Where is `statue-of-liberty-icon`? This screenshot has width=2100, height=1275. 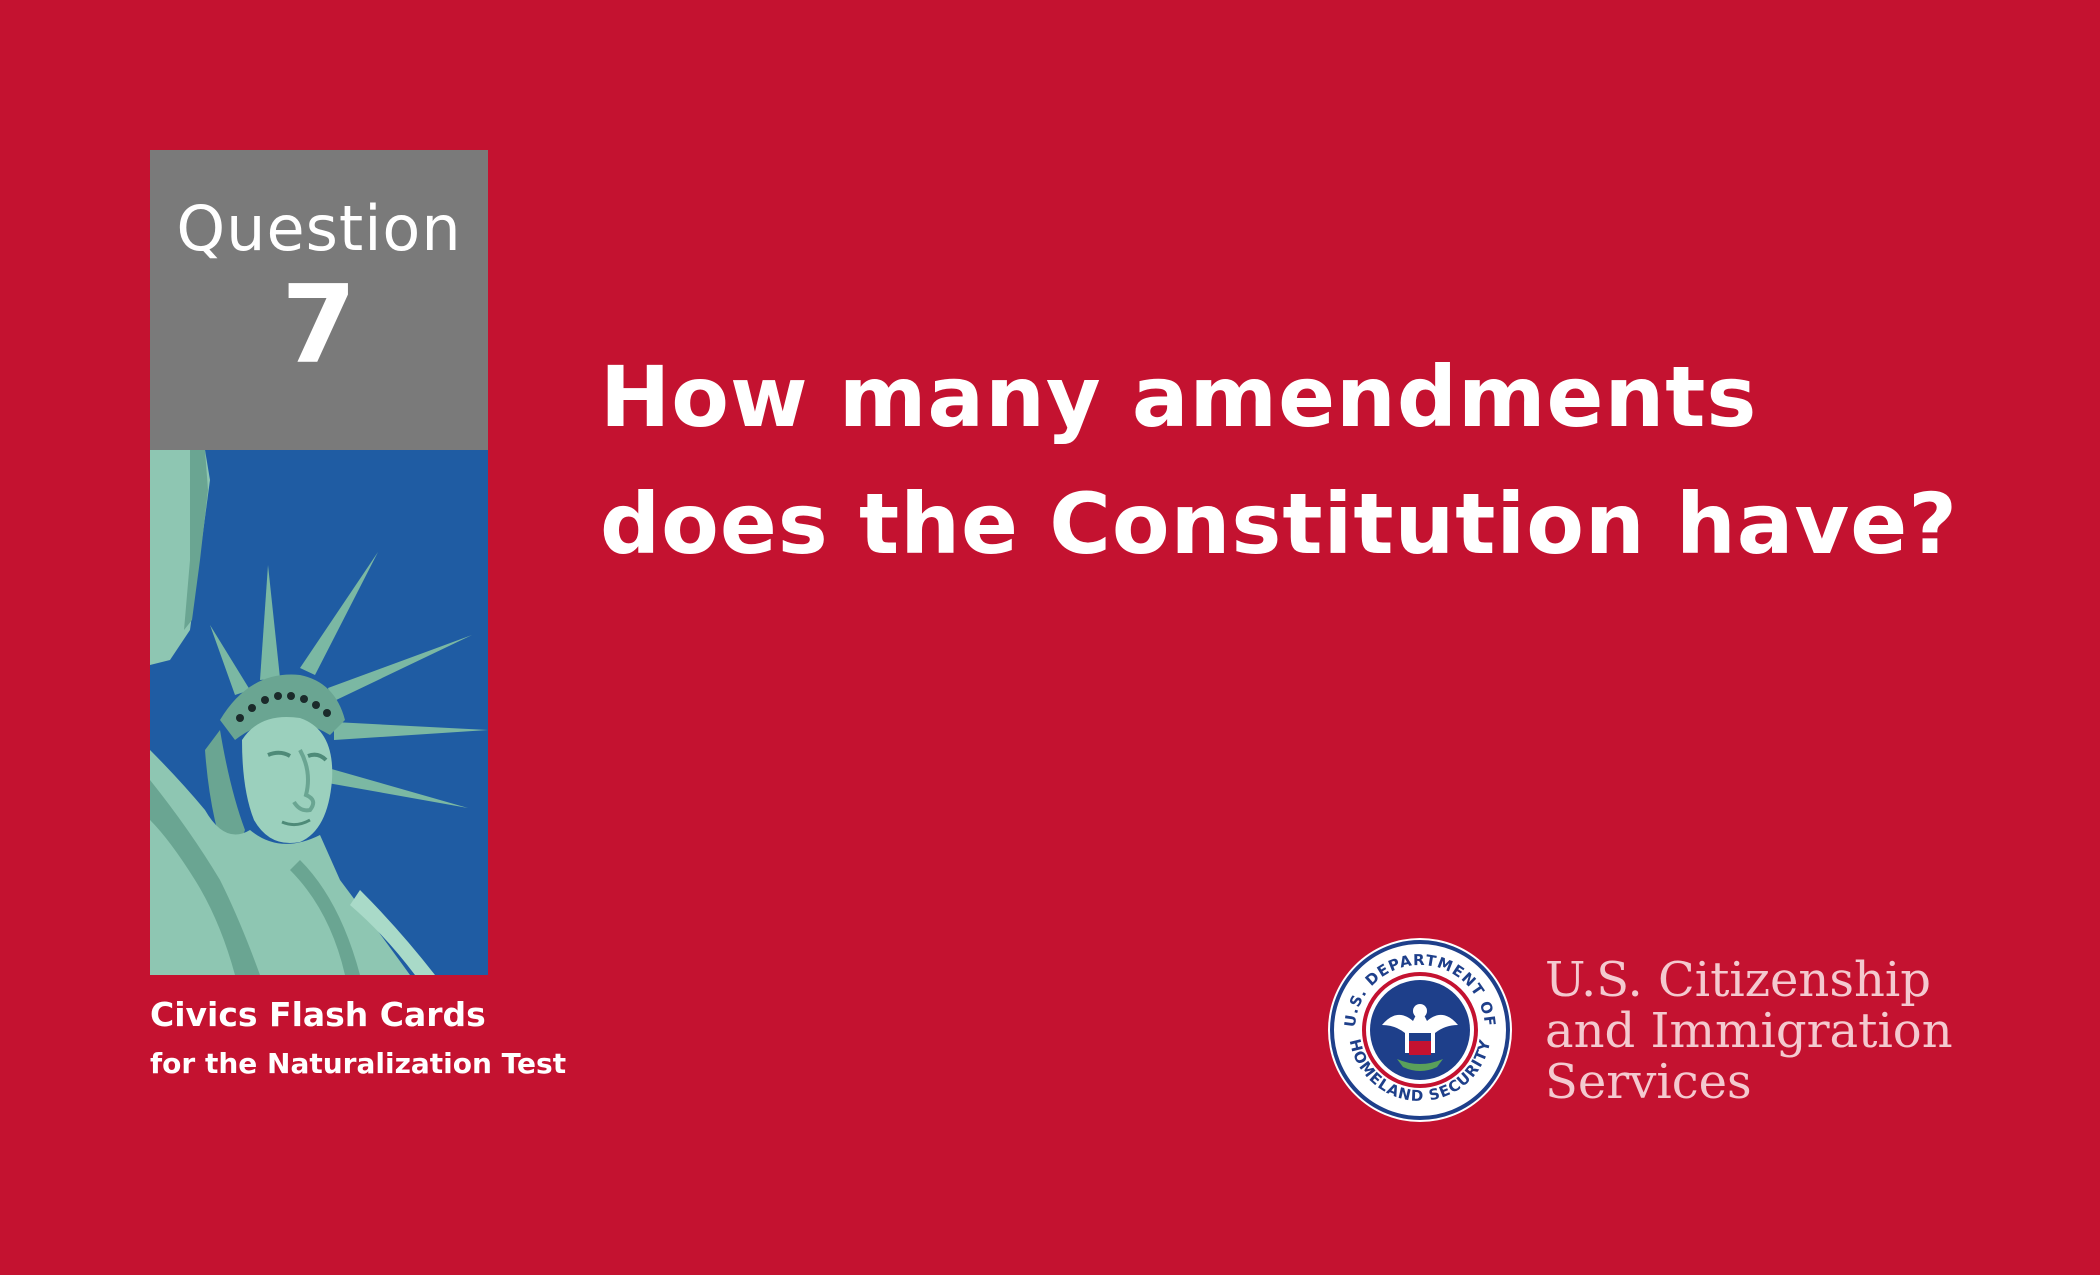 statue-of-liberty-icon is located at coordinates (319, 712).